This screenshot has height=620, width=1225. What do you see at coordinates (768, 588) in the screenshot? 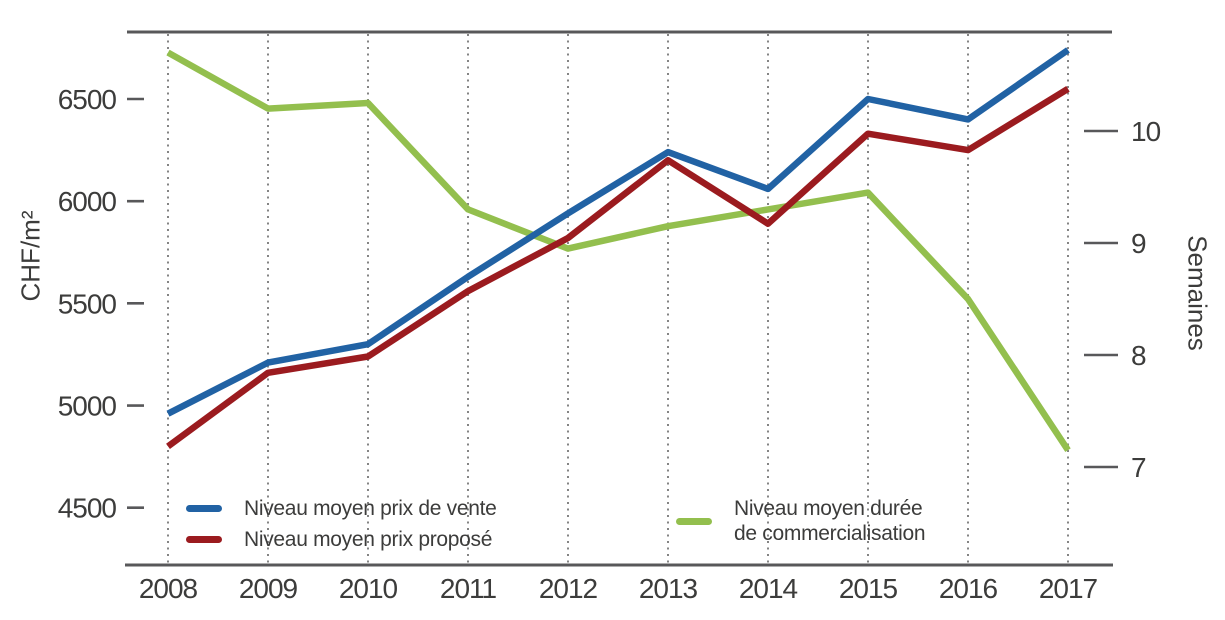
I see `x-tick-label: 2014` at bounding box center [768, 588].